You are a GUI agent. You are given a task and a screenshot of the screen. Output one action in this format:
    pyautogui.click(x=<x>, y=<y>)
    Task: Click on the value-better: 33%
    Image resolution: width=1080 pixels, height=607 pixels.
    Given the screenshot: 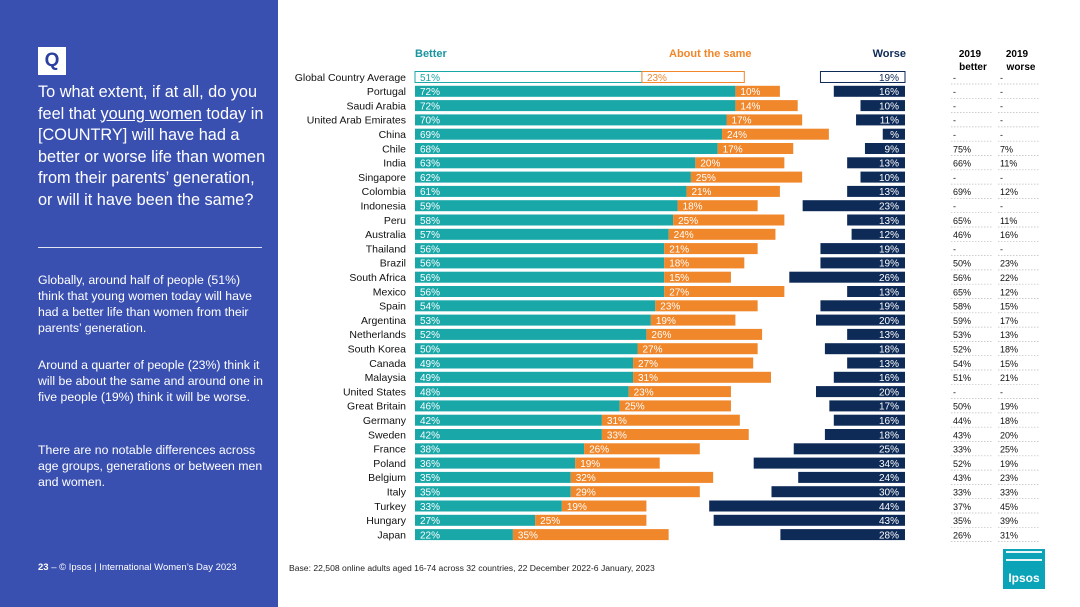 What is the action you would take?
    pyautogui.click(x=430, y=507)
    